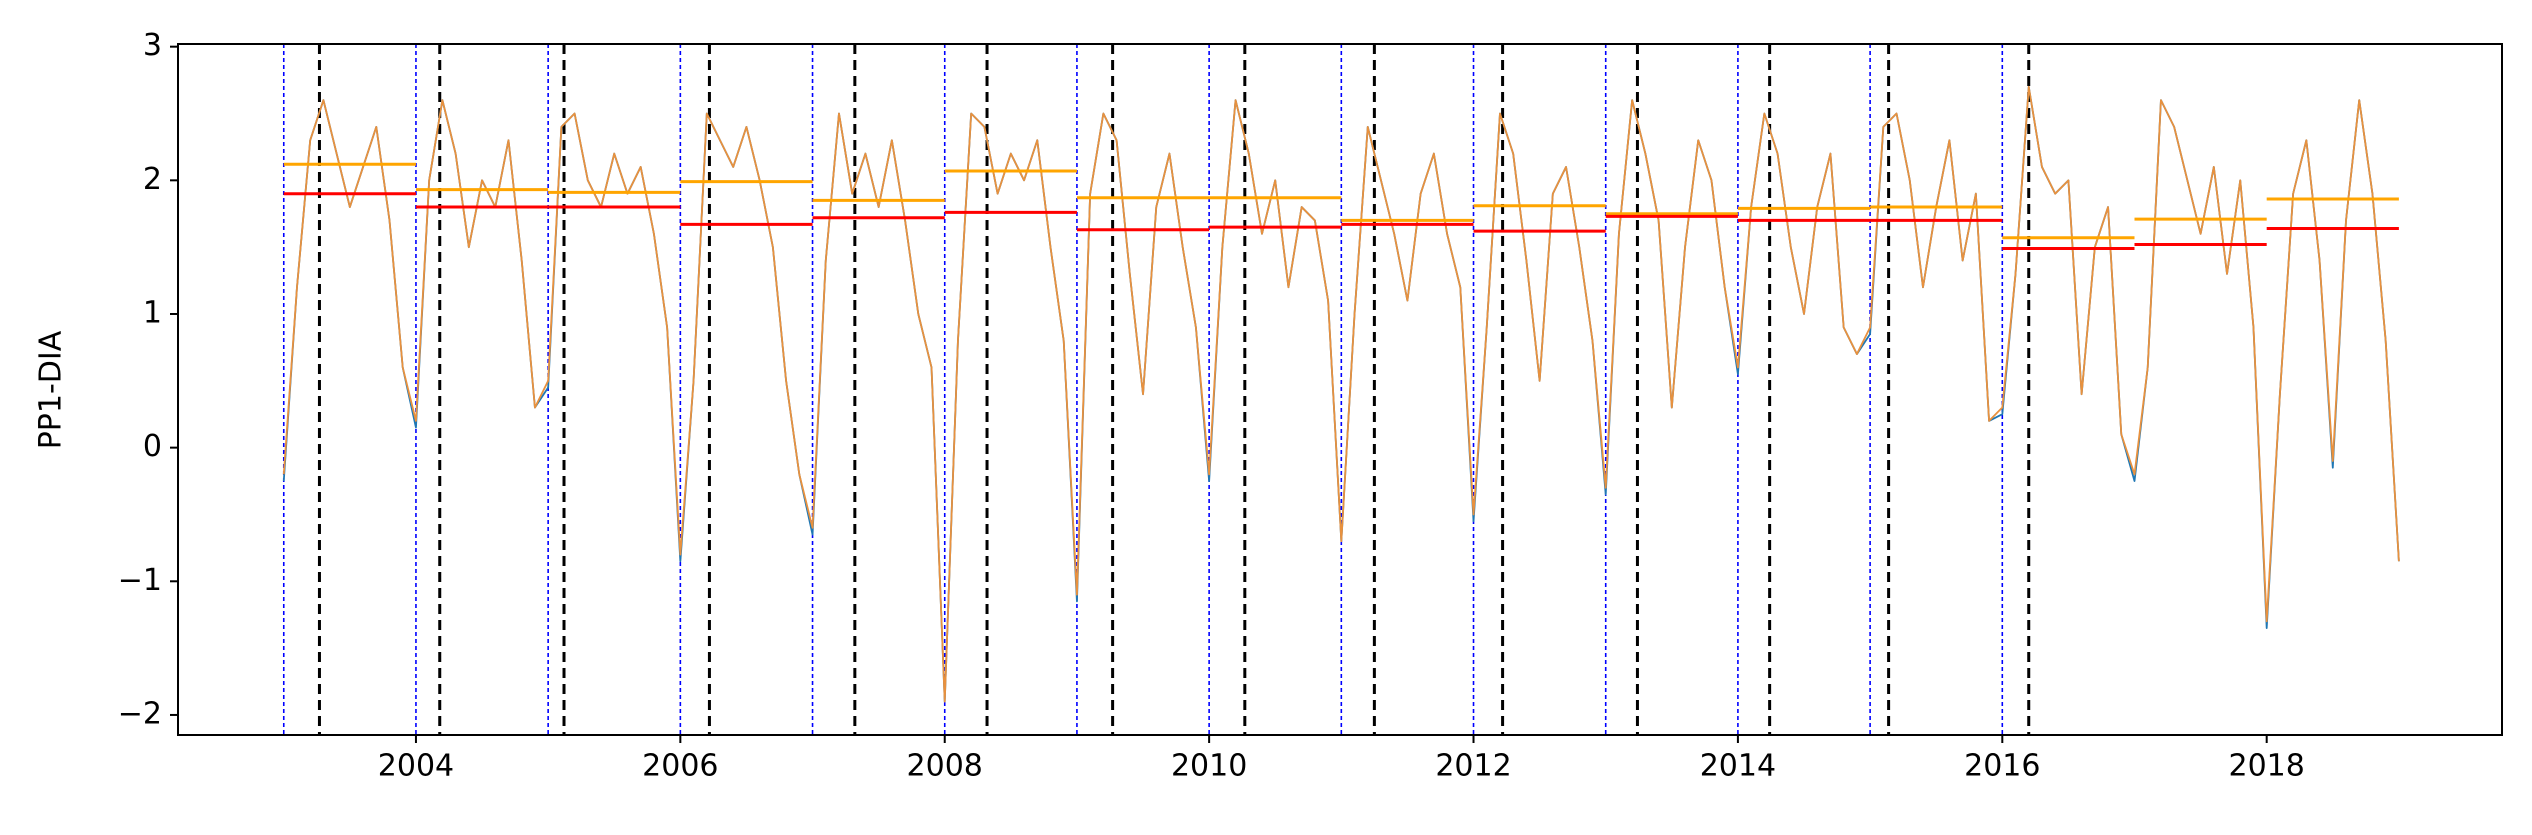 The width and height of the screenshot is (2532, 835). Describe the element at coordinates (945, 766) in the screenshot. I see `x-tick-label: 2008` at that location.